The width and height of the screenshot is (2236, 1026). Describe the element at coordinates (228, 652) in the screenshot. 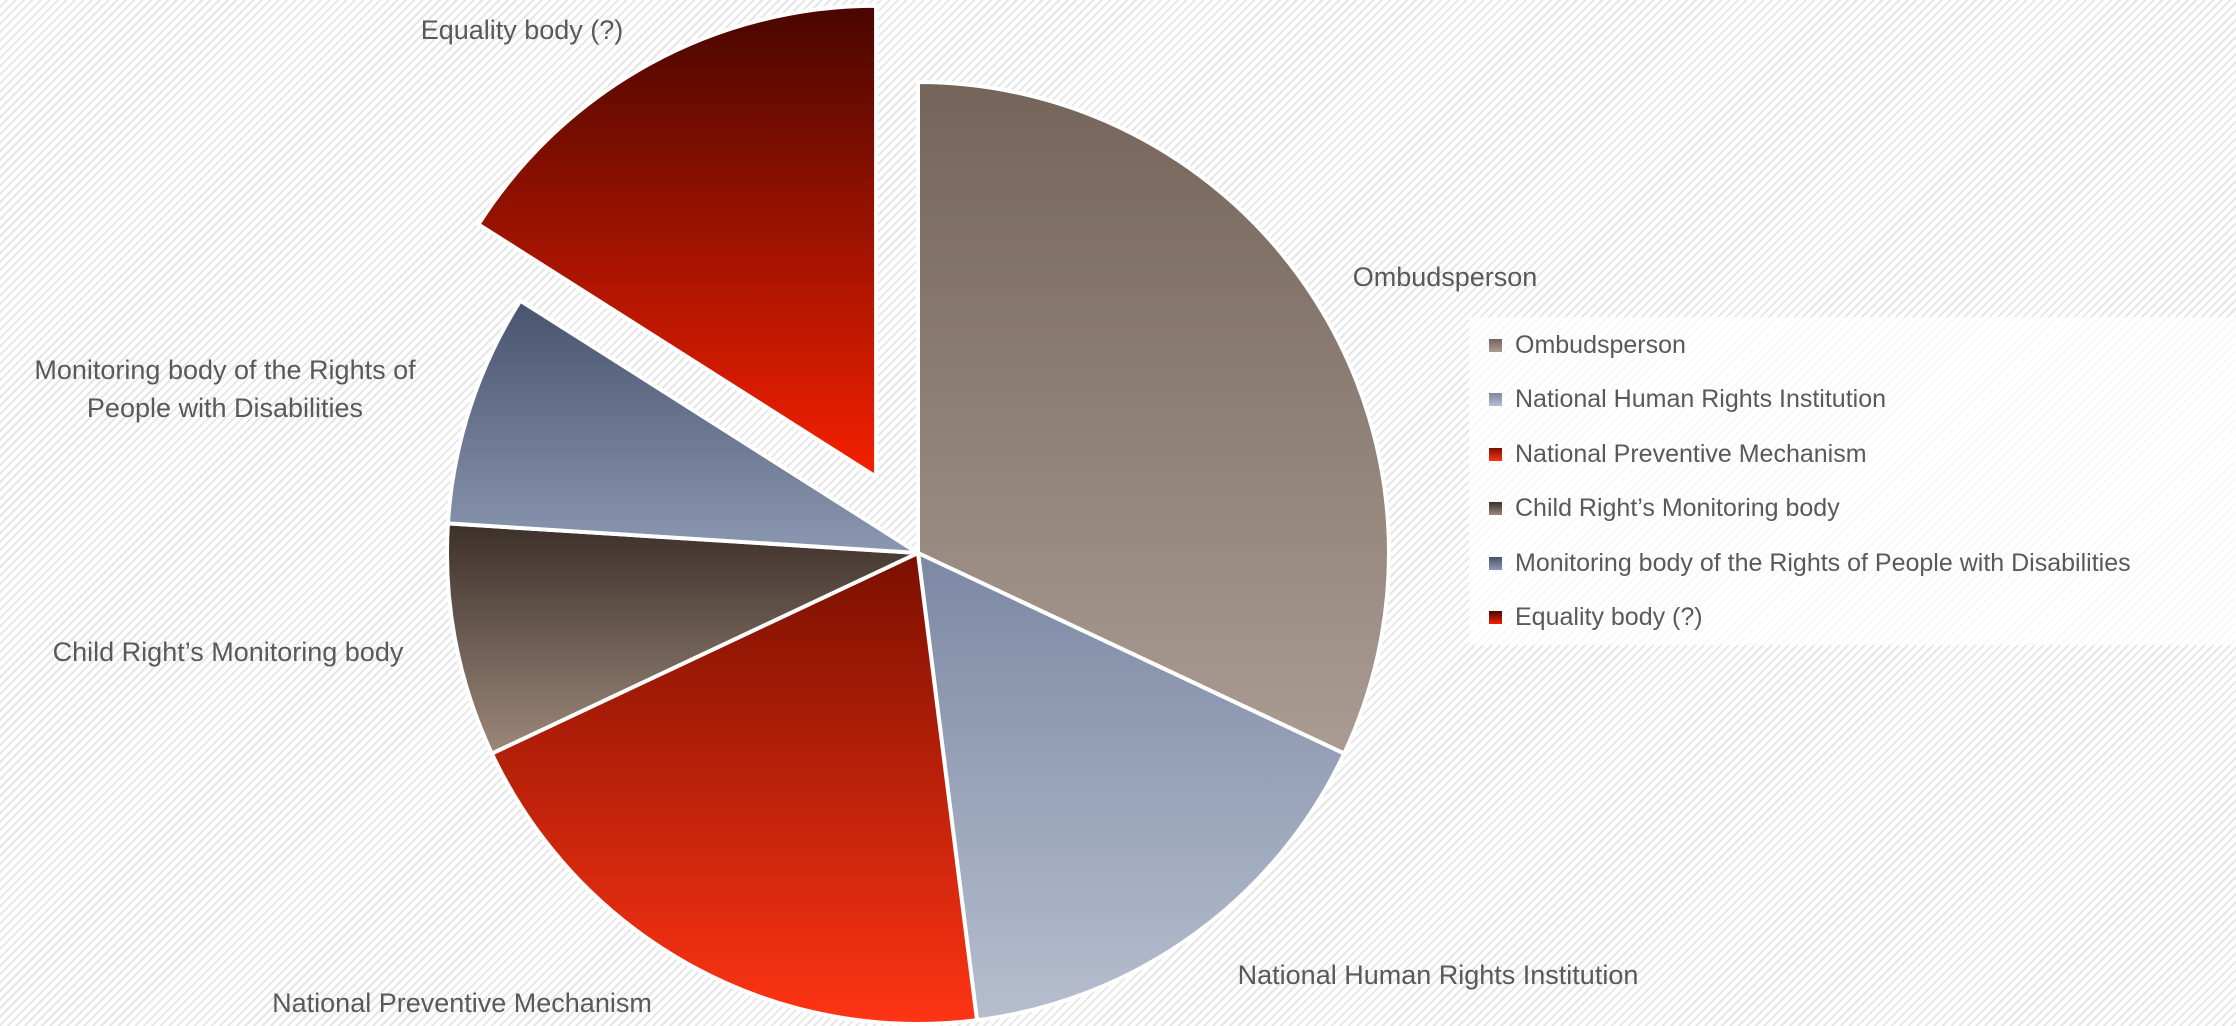

I see `slice-label: Child Right’s Monitoring body` at that location.